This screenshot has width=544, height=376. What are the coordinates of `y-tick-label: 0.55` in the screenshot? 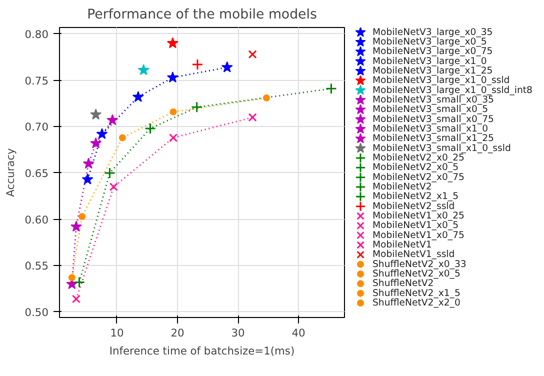 It's located at (36, 266).